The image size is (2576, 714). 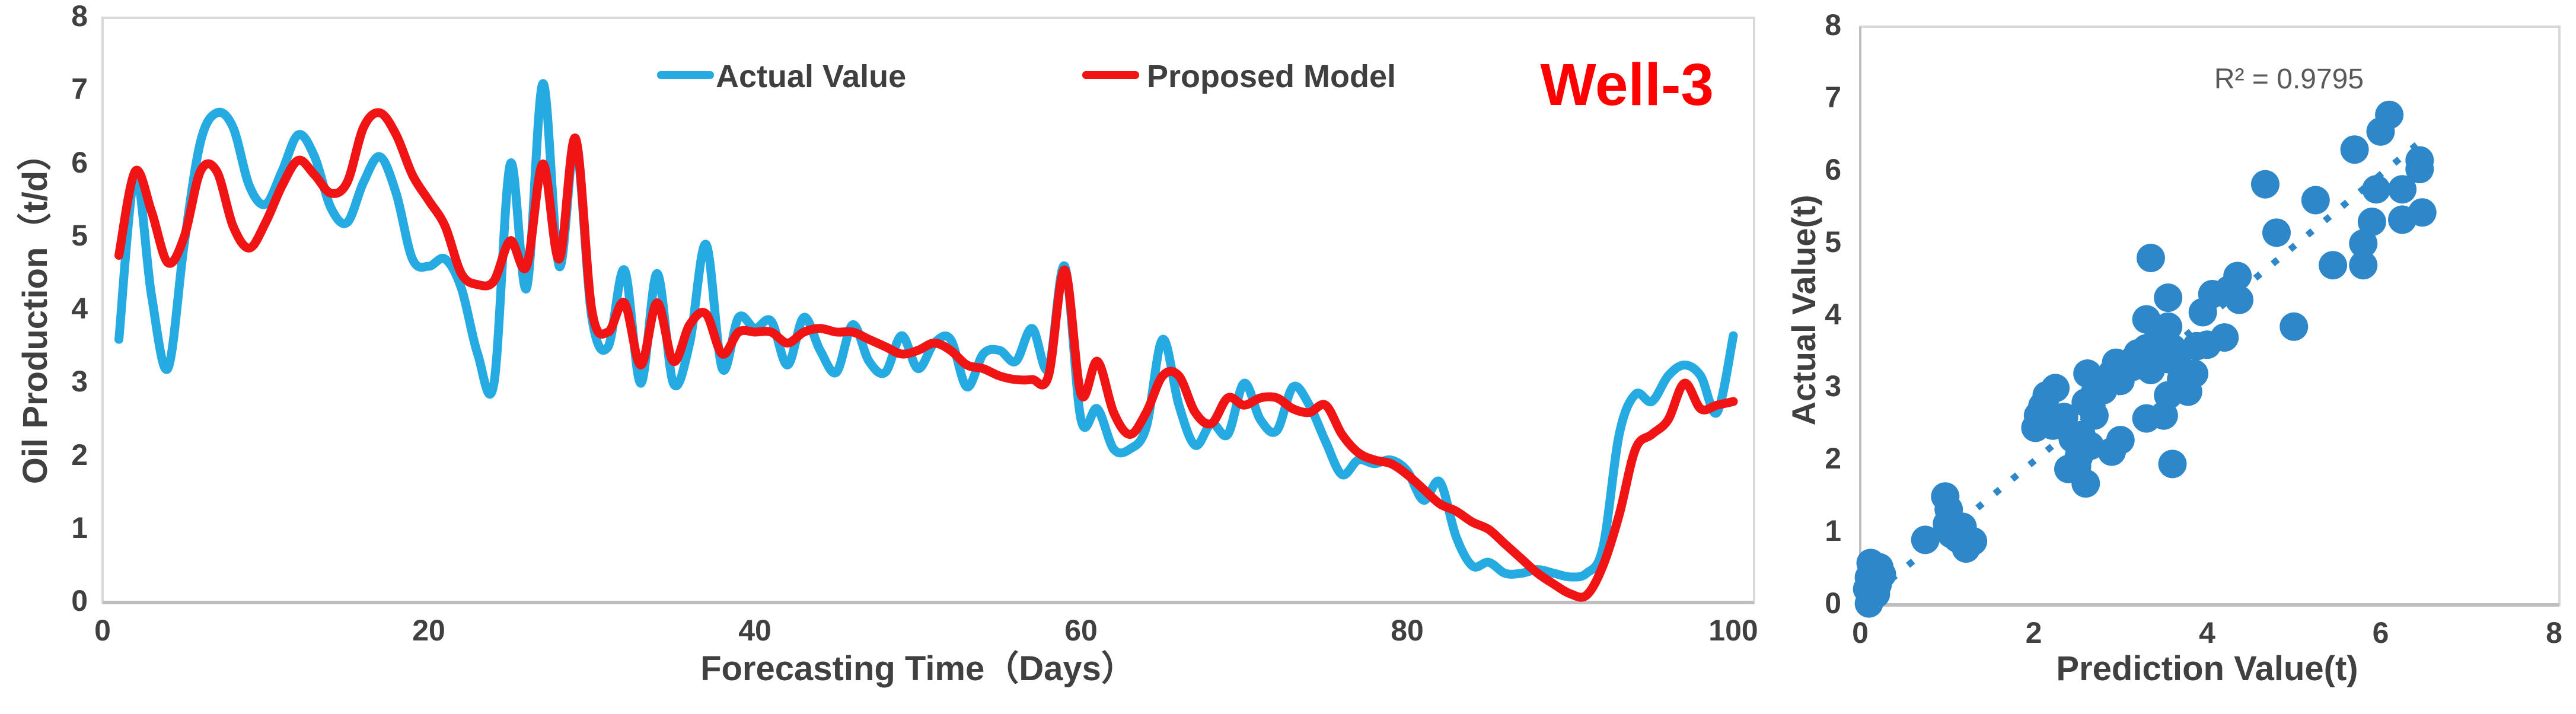 What do you see at coordinates (1081, 631) in the screenshot?
I see `left-chart-x-tick: 60` at bounding box center [1081, 631].